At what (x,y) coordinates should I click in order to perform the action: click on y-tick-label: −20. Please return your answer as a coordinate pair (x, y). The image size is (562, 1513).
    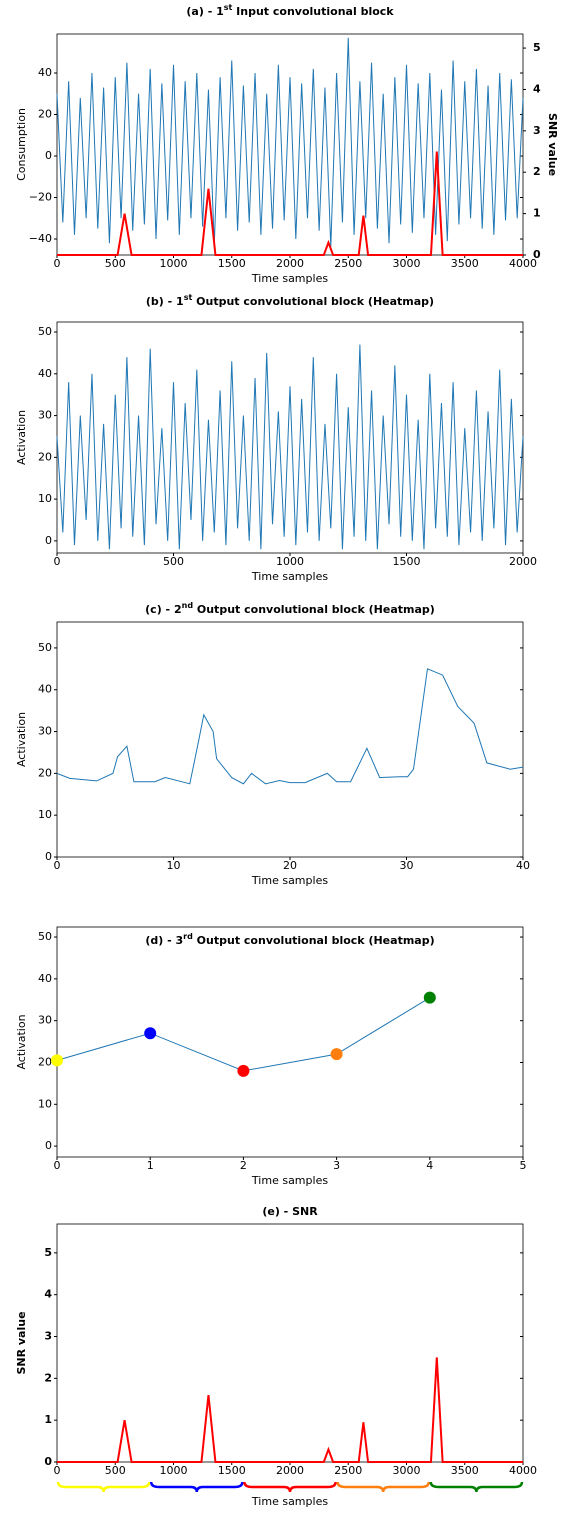
    Looking at the image, I should click on (40, 197).